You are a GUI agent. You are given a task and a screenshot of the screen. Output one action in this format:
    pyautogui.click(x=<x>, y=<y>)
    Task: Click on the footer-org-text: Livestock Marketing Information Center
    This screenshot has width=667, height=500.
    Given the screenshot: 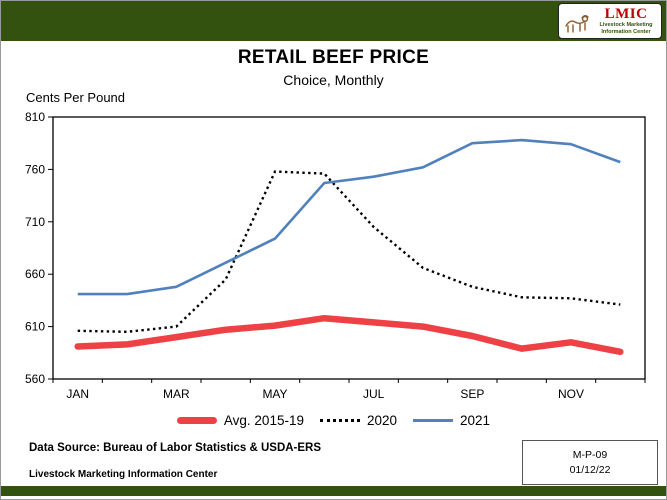 What is the action you would take?
    pyautogui.click(x=123, y=474)
    